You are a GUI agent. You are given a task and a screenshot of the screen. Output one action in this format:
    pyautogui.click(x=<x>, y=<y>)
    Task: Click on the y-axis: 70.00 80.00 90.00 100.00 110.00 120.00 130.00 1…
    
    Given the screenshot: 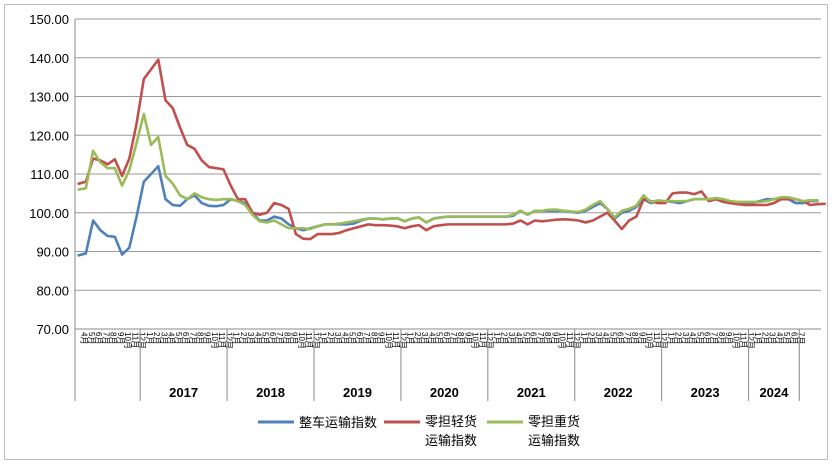 What is the action you would take?
    pyautogui.click(x=52, y=174)
    